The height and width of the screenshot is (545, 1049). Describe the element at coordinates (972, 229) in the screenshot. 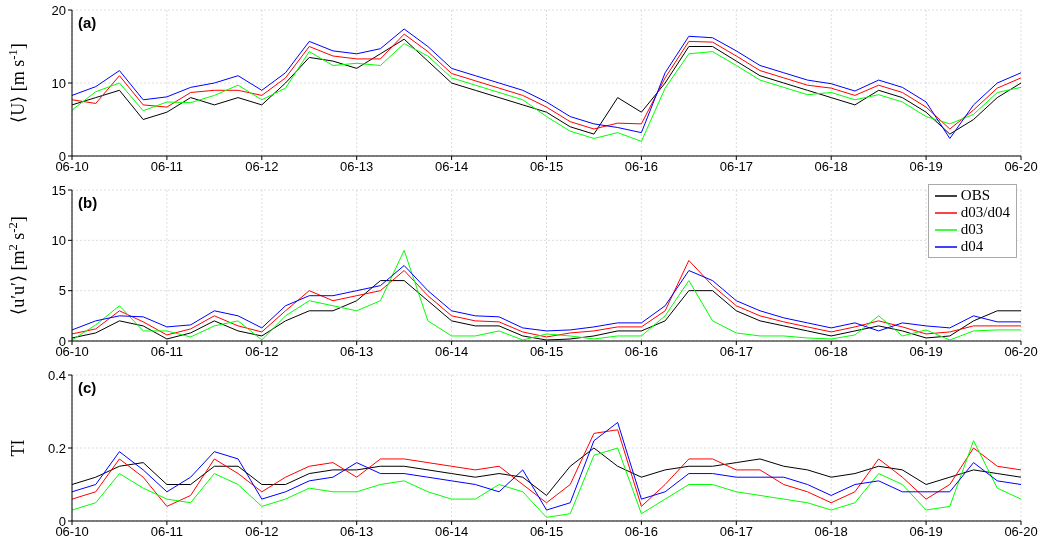

I see `legend-label: d03` at that location.